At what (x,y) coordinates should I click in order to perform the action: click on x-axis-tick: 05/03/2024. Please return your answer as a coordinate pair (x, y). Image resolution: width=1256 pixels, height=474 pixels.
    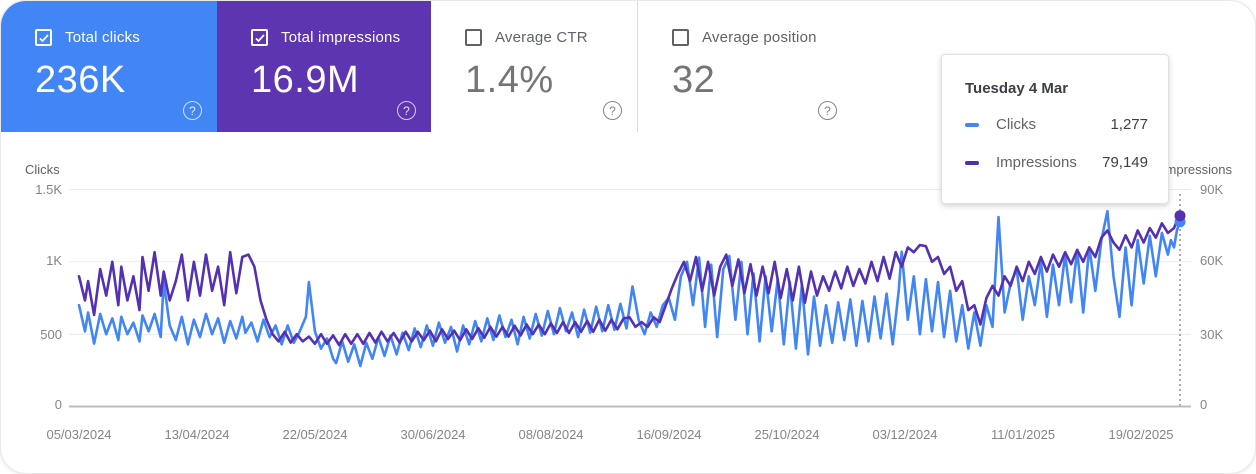
    Looking at the image, I should click on (79, 434).